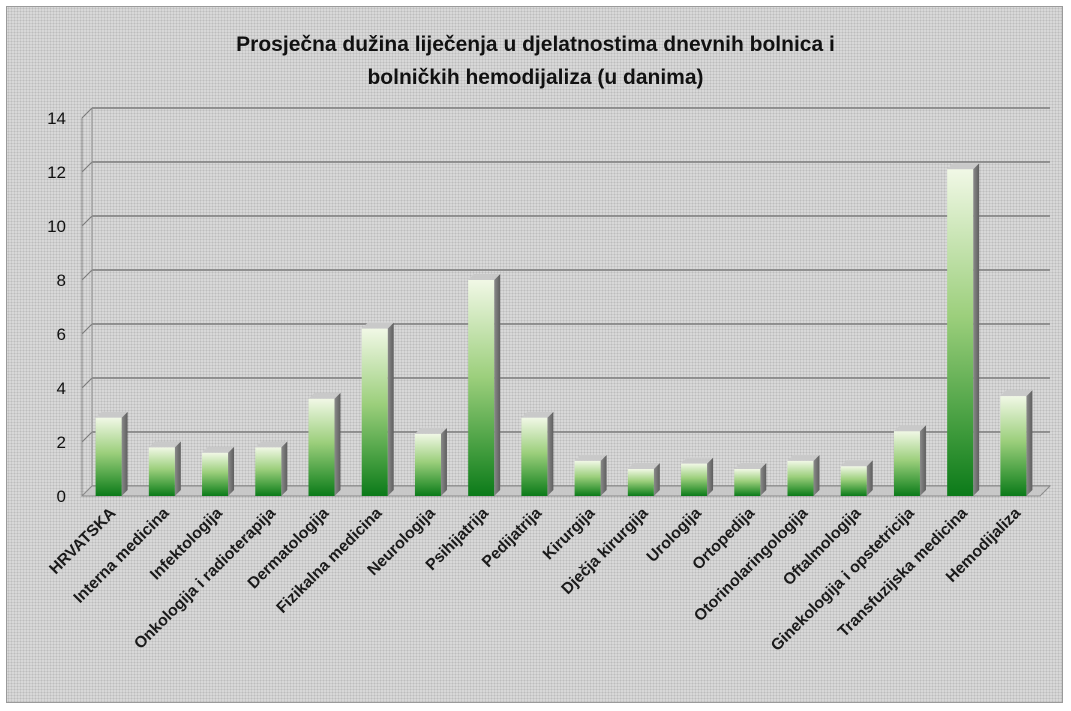  I want to click on y-tick-label: 6, so click(61, 334).